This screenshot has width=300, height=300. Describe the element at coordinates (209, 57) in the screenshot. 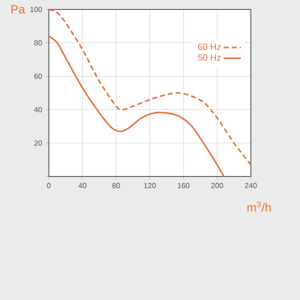

I see `legend-label: 50 Hz` at that location.